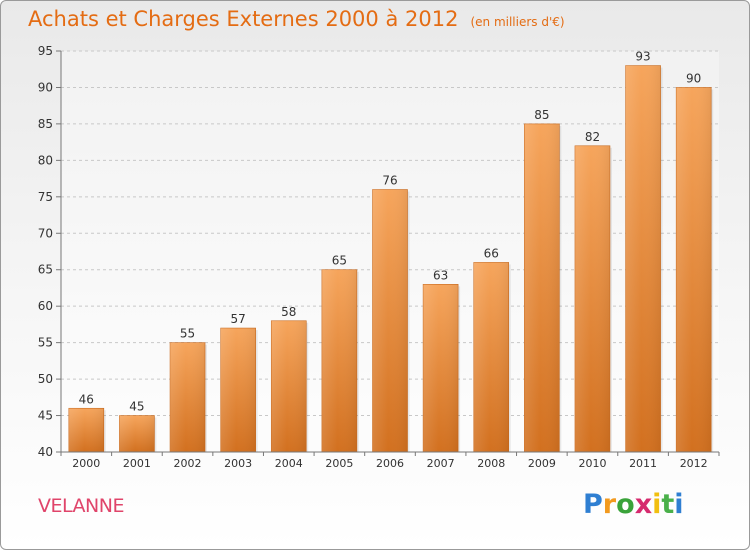  I want to click on x-tick-label: 2012, so click(694, 463).